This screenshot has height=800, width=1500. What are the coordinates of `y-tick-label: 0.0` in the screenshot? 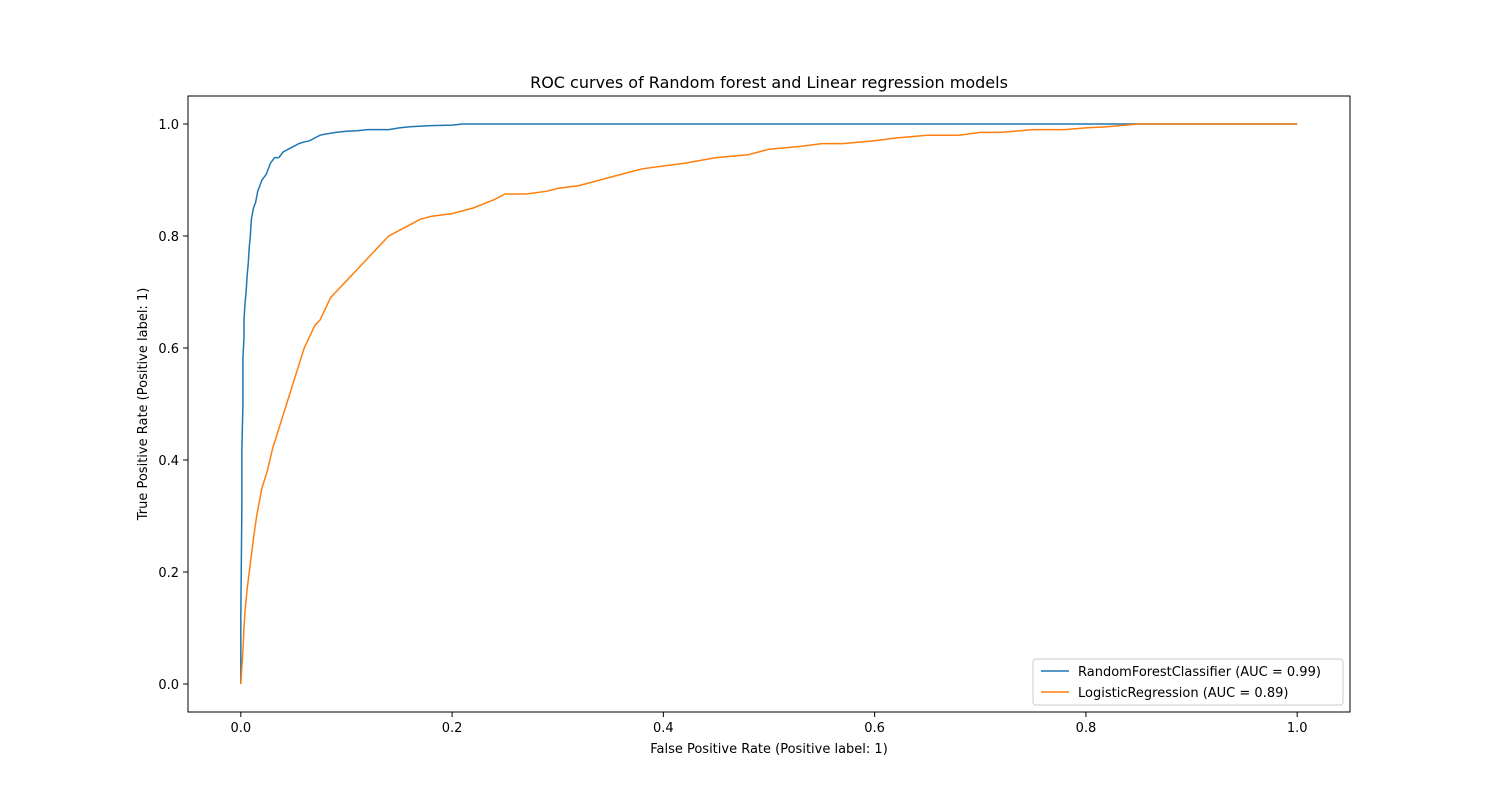 It's located at (168, 685).